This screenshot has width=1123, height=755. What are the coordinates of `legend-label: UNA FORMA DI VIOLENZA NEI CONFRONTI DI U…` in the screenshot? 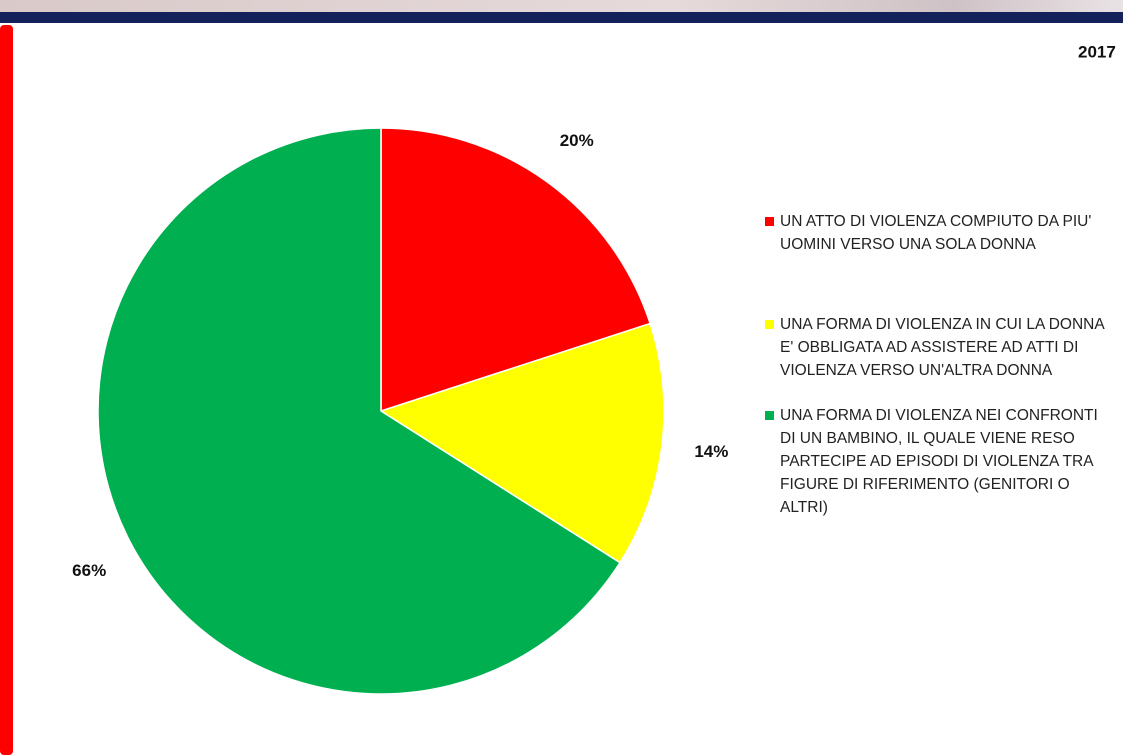 It's located at (939, 461).